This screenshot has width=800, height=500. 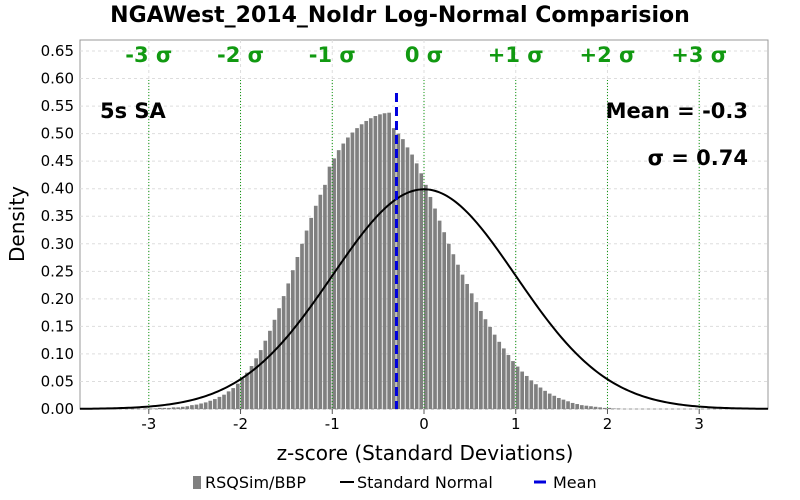 What do you see at coordinates (57, 134) in the screenshot?
I see `y-tick-label: 0.50` at bounding box center [57, 134].